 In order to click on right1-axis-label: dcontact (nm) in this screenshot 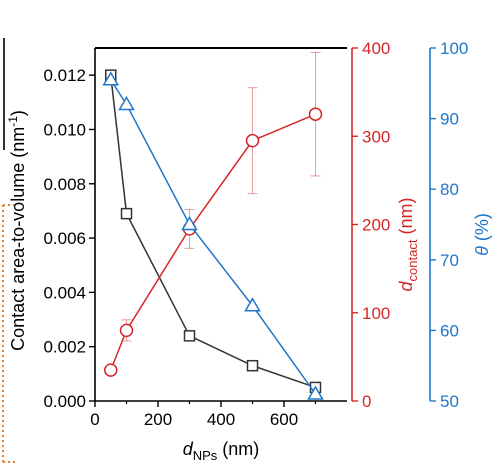, I will do `click(408, 245)`.